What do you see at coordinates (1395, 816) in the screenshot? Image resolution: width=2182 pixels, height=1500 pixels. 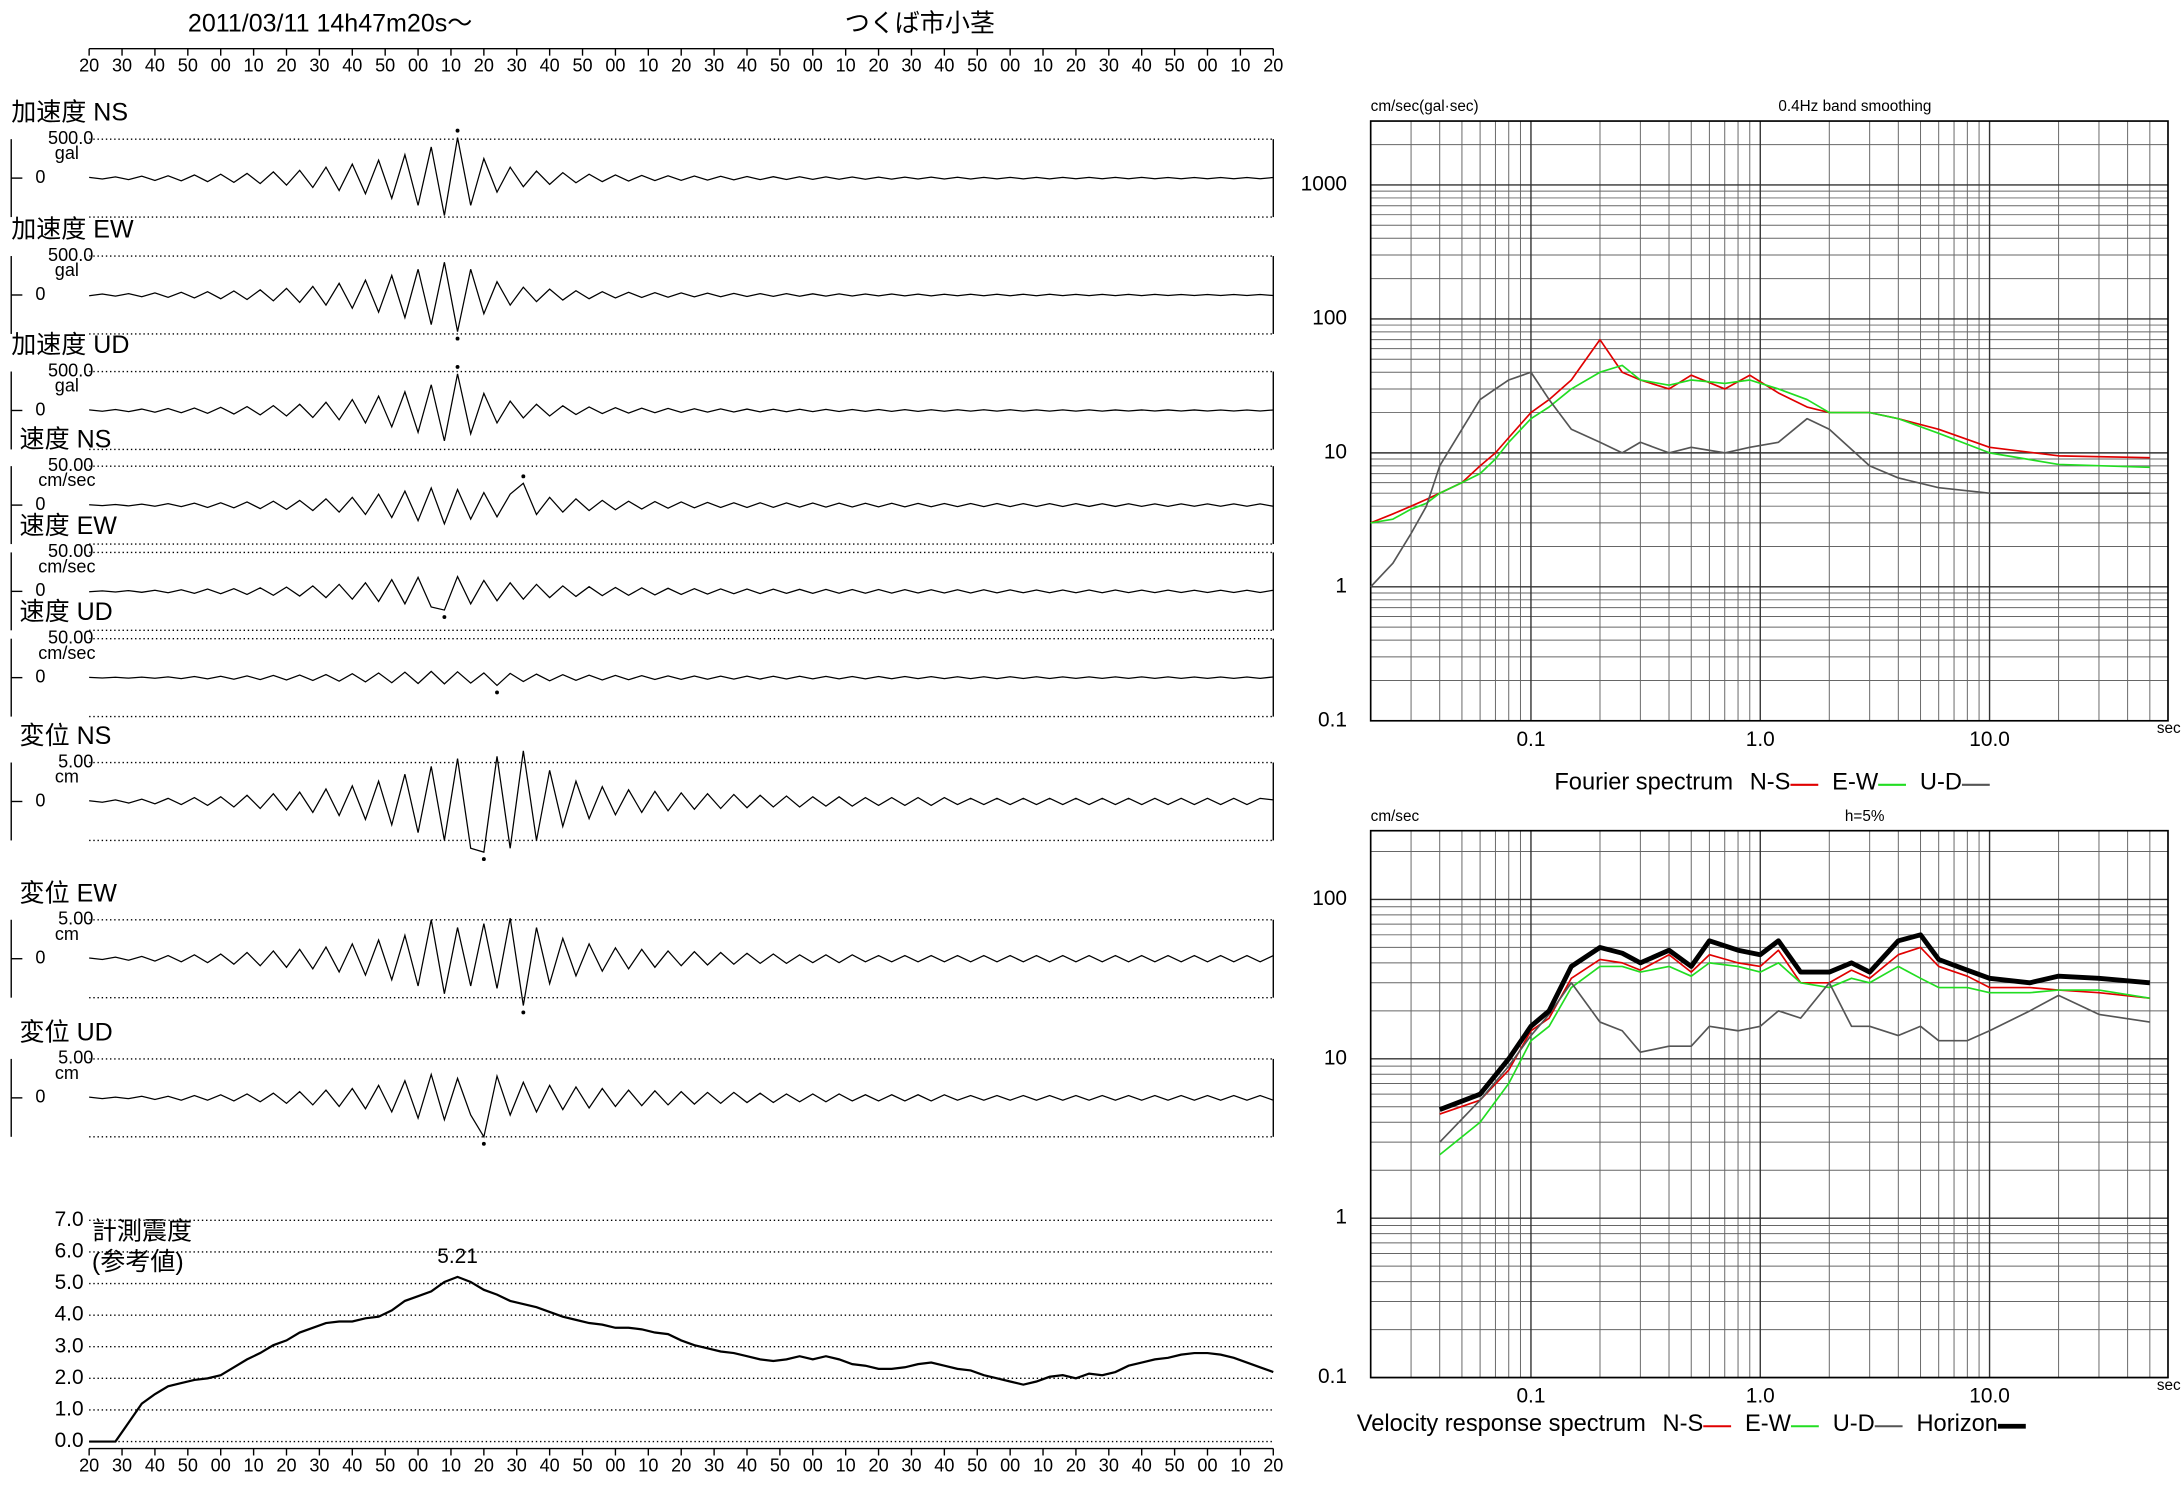 I see `y-axis-label: cm/sec` at bounding box center [1395, 816].